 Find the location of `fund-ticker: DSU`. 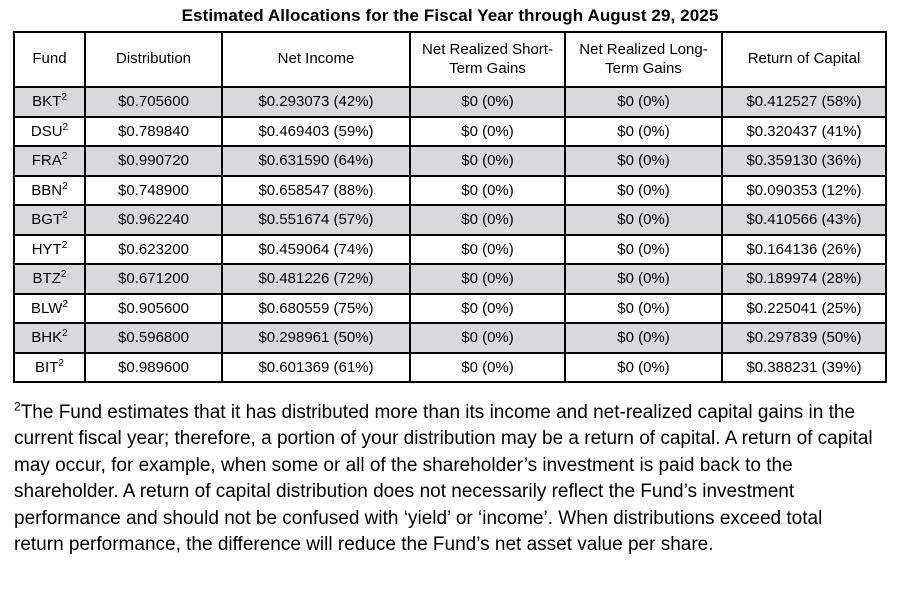

fund-ticker: DSU is located at coordinates (46, 131).